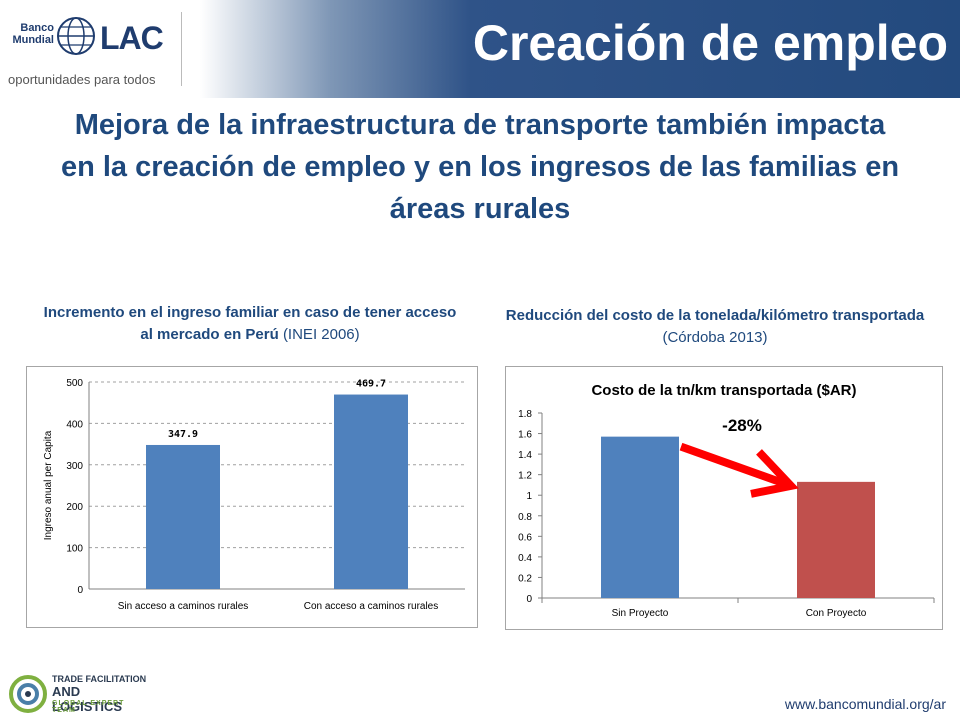 The image size is (960, 720). I want to click on y-tick-label: 1.6, so click(525, 435).